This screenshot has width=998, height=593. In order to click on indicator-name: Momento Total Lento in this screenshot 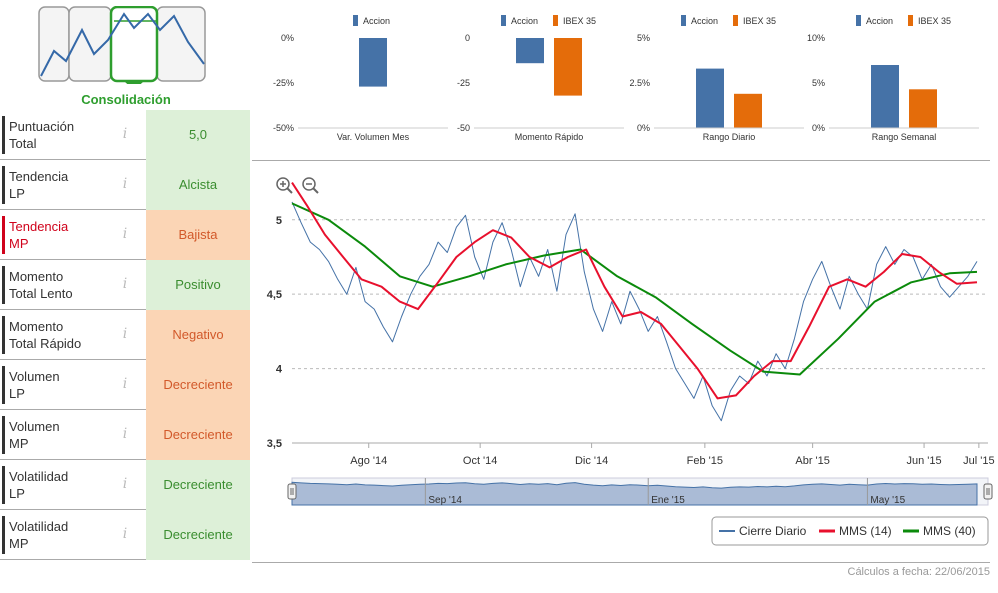, I will do `click(59, 285)`.